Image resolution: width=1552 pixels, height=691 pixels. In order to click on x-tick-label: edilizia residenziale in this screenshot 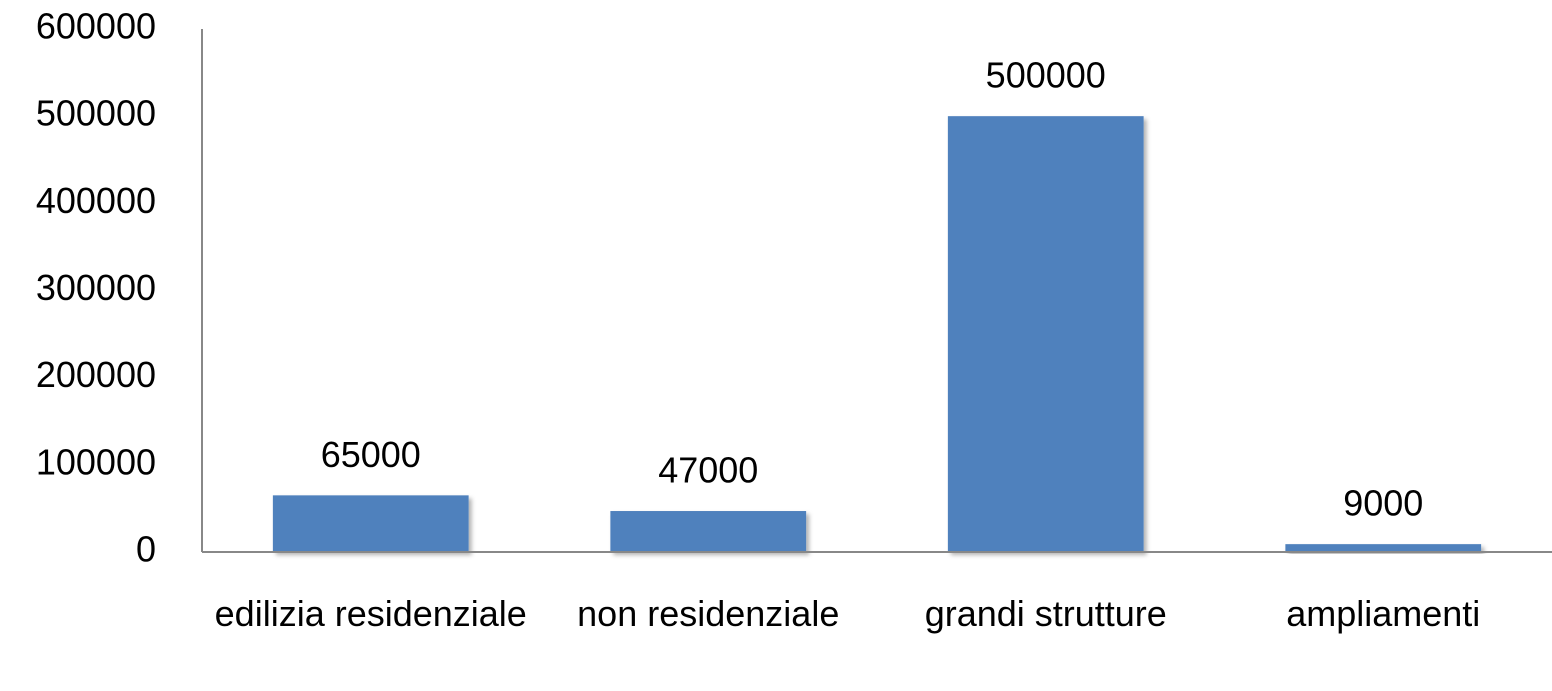, I will do `click(370, 613)`.